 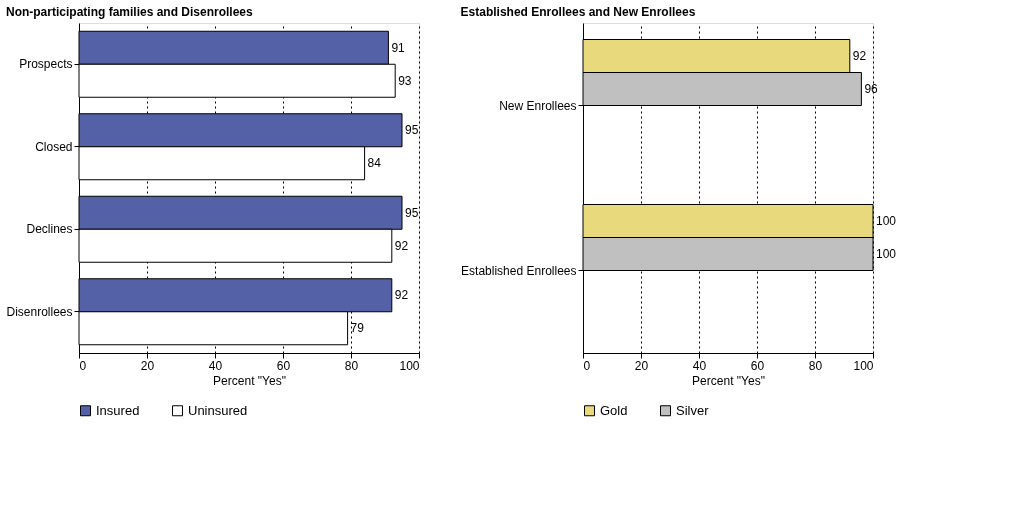 I want to click on chart-title: Non-participating families and Disenrollees, so click(x=129, y=12).